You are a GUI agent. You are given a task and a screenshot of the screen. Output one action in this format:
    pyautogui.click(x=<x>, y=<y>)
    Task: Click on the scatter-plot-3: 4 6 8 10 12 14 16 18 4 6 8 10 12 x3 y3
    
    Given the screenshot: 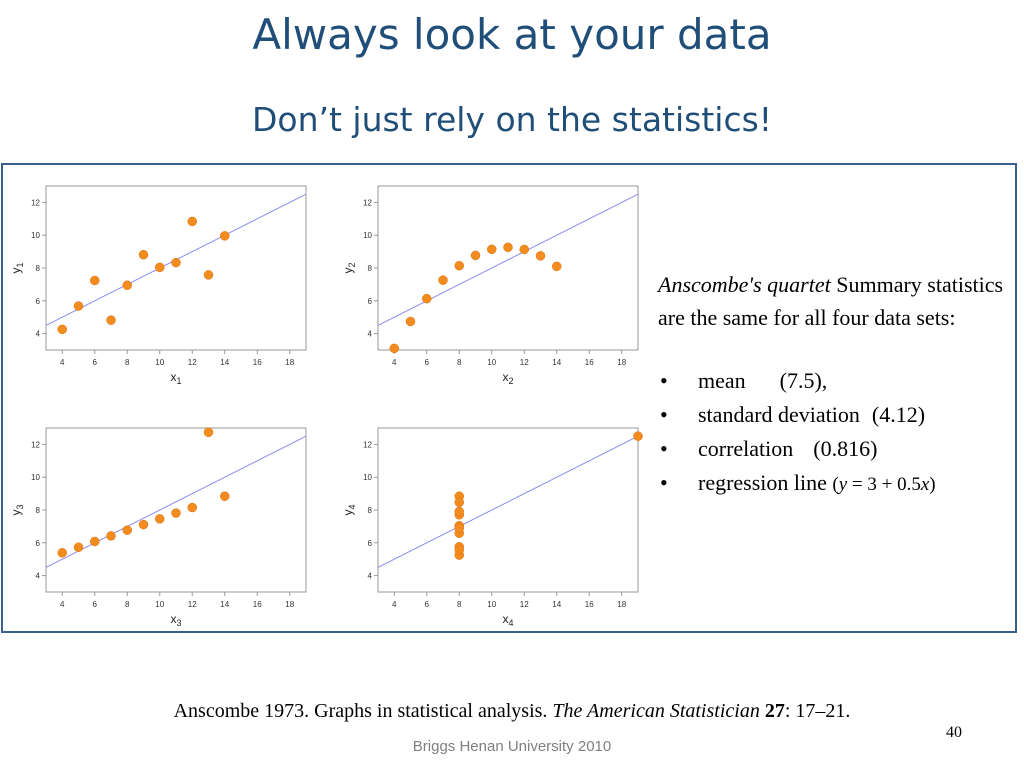 What is the action you would take?
    pyautogui.click(x=158, y=527)
    